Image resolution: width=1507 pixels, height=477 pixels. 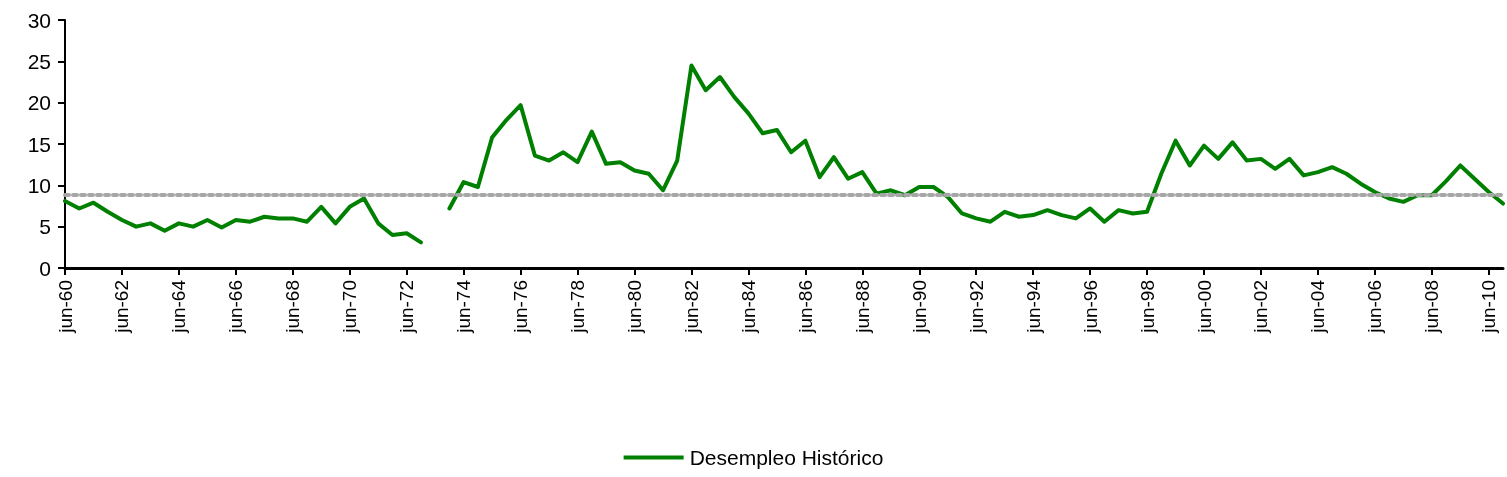 I want to click on y-tick-label: 30, so click(x=39, y=20).